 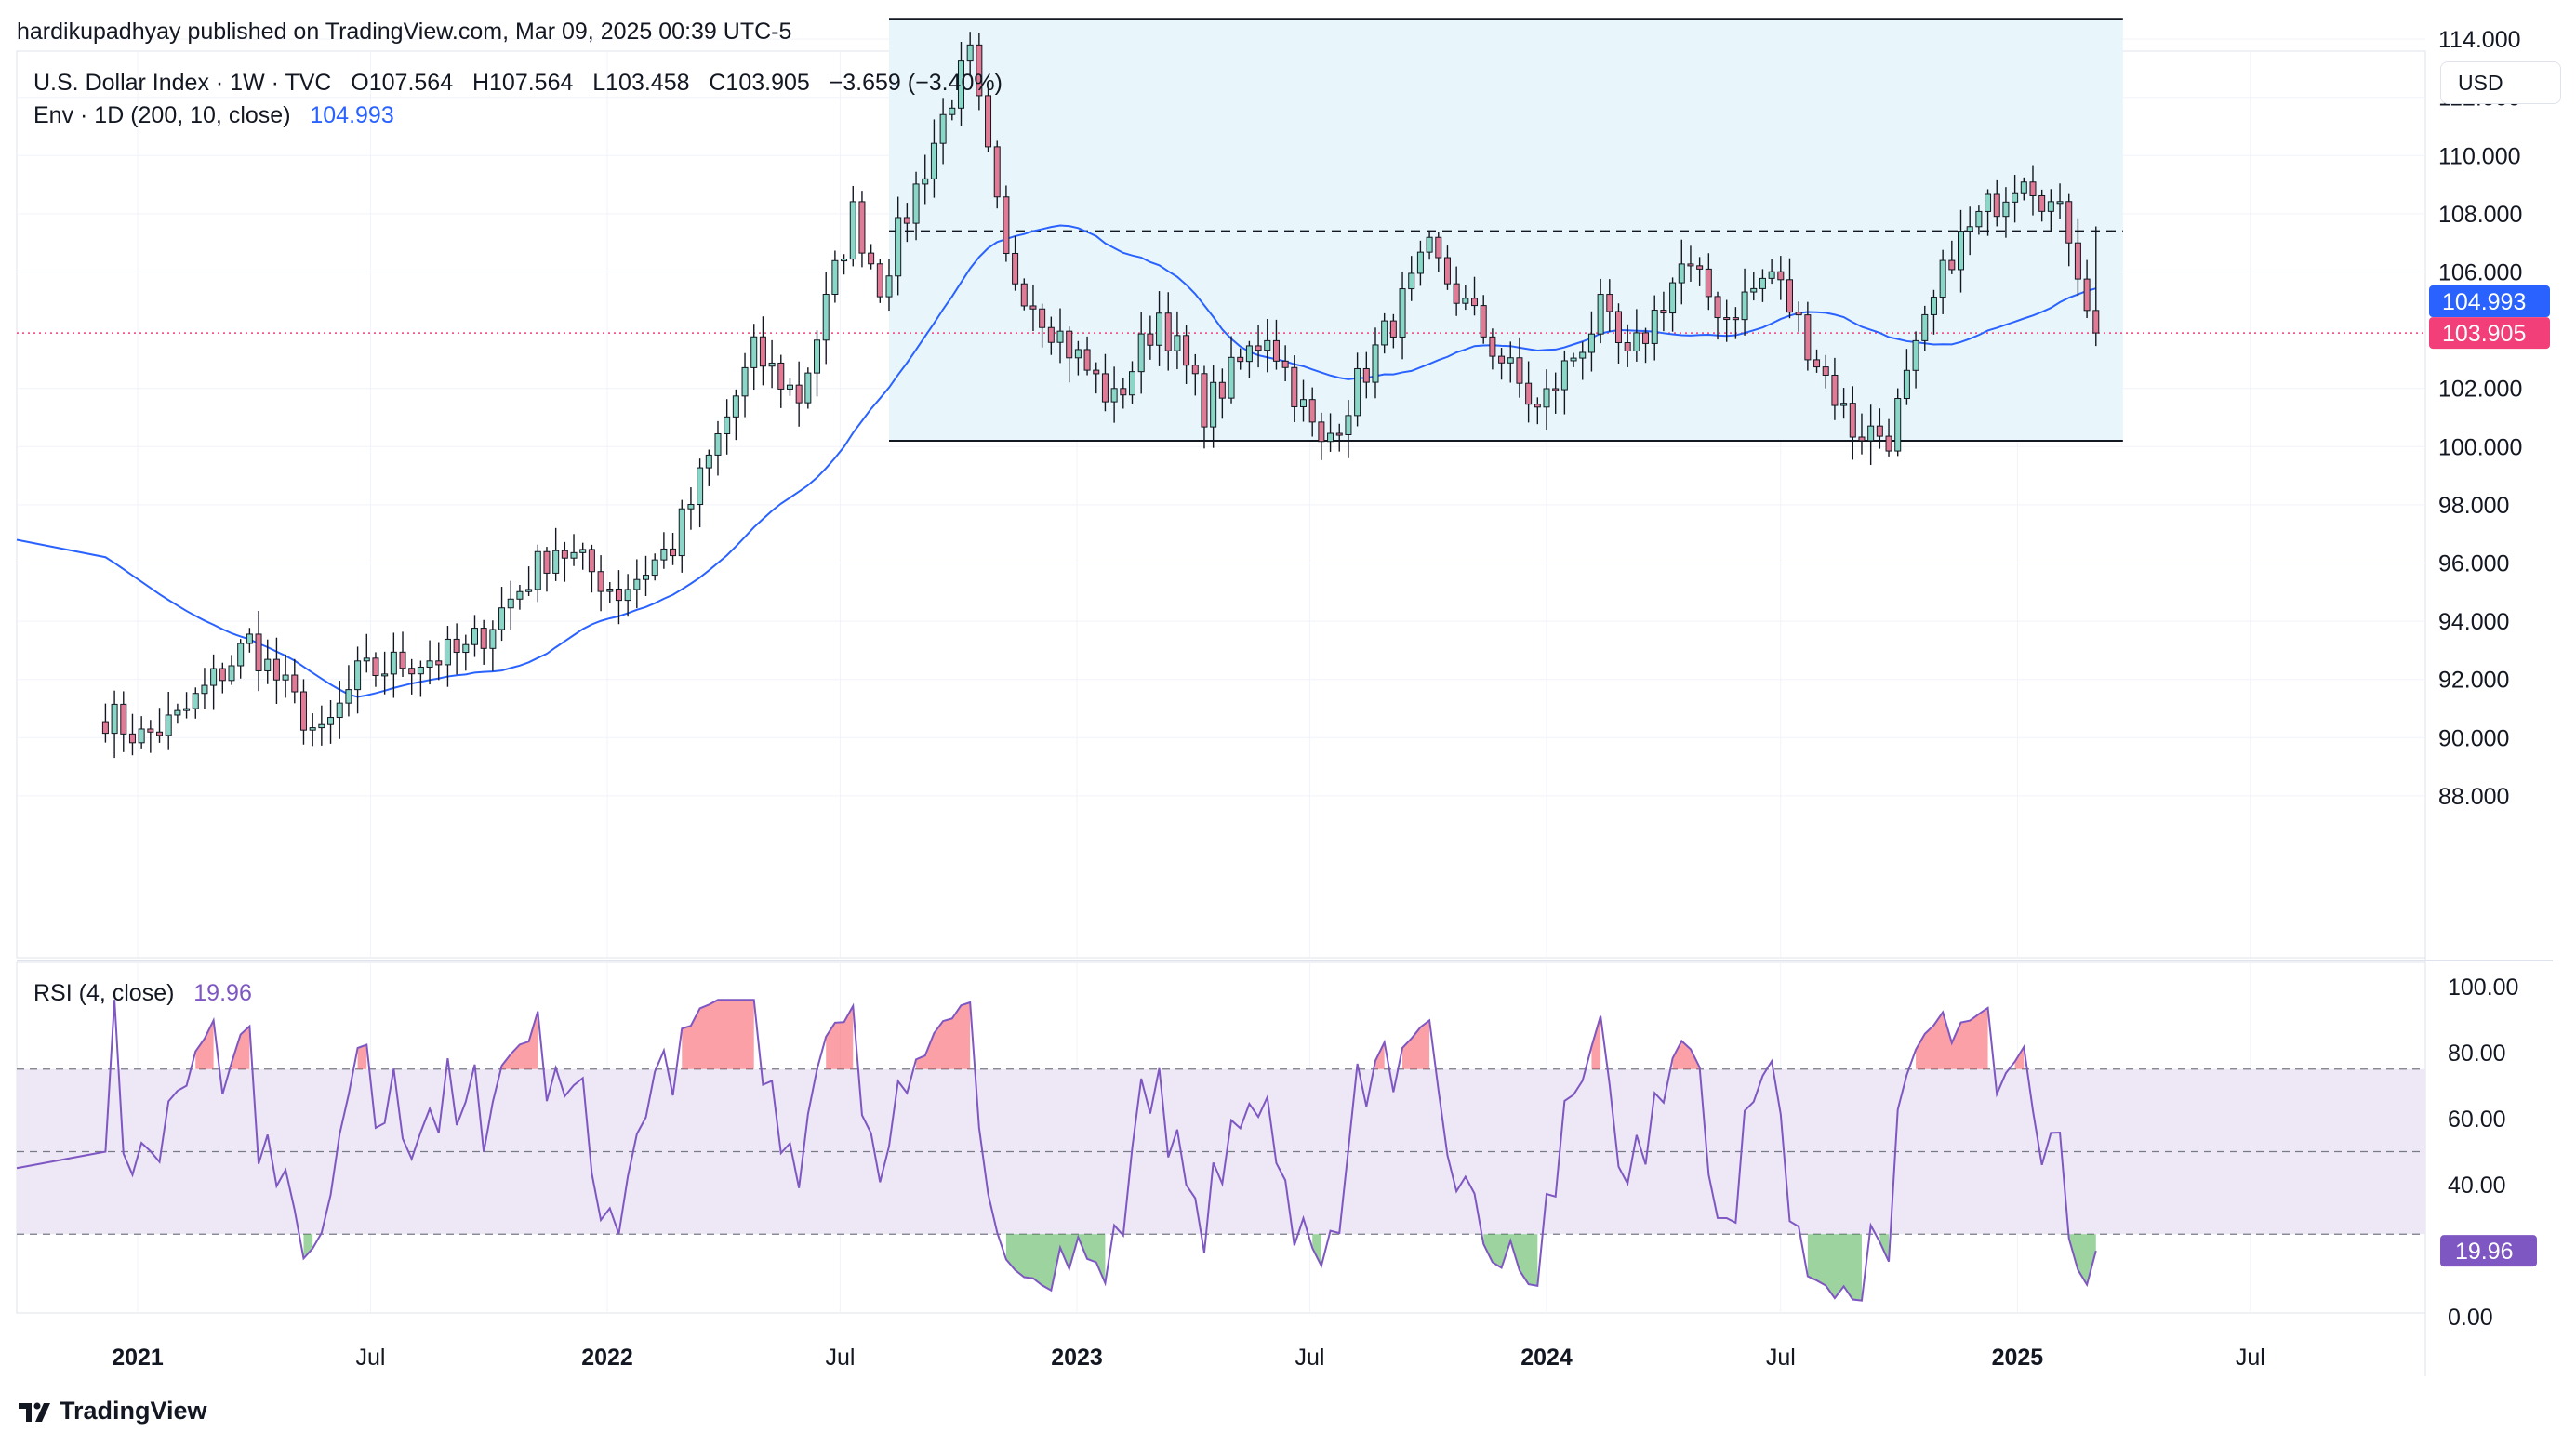 I want to click on currency-button: USD, so click(x=2500, y=82).